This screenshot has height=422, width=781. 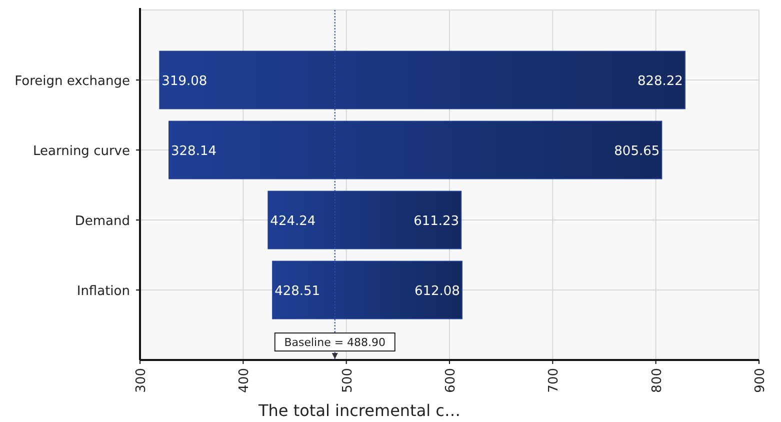 What do you see at coordinates (637, 151) in the screenshot?
I see `annotation: 805.65` at bounding box center [637, 151].